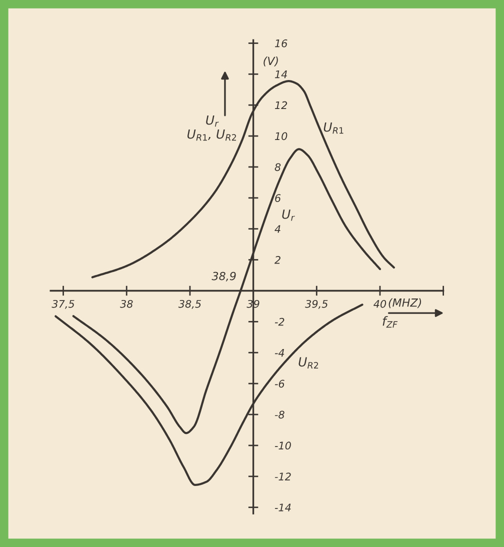 The image size is (504, 547). Describe the element at coordinates (277, 260) in the screenshot. I see `y-tick-label: 2` at that location.